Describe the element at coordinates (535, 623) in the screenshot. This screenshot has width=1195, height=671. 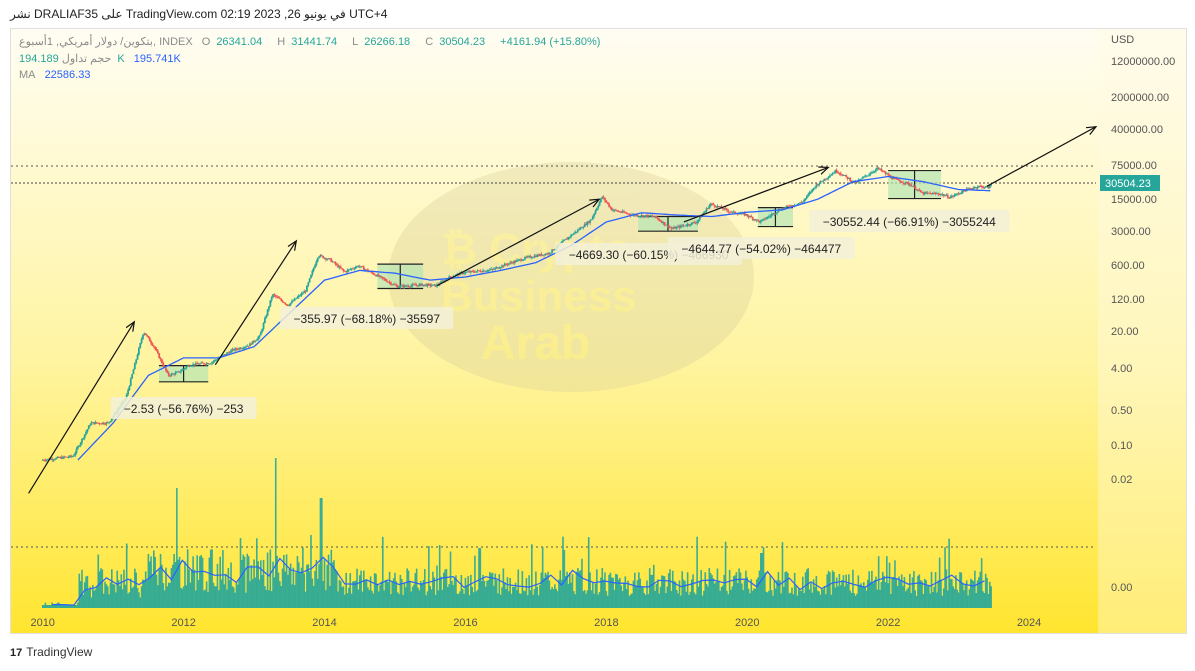
I see `time-axis: 2010 2012 2014 2016 2018 2020 2022 2024` at that location.